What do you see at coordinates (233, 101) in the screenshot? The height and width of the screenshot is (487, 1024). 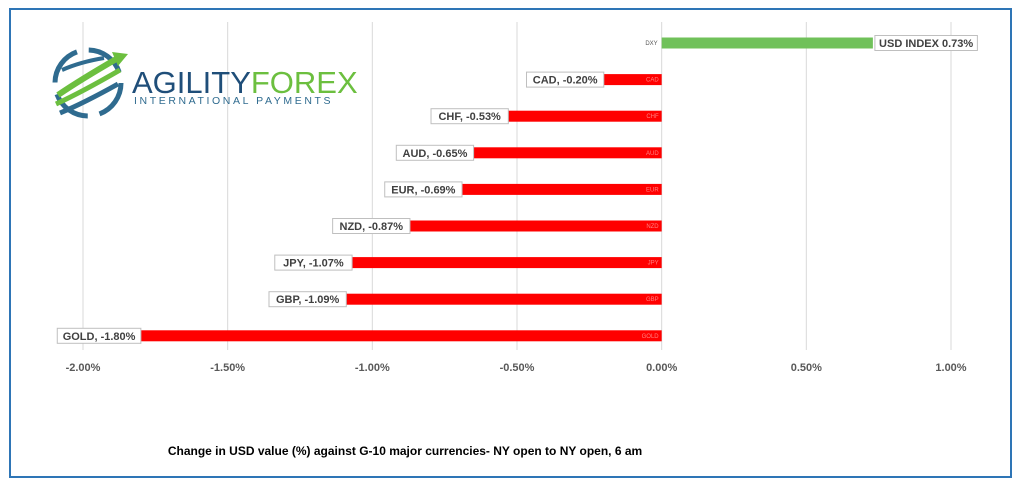 I see `logo-tagline: INTERNATIONAL PAYMENTS` at bounding box center [233, 101].